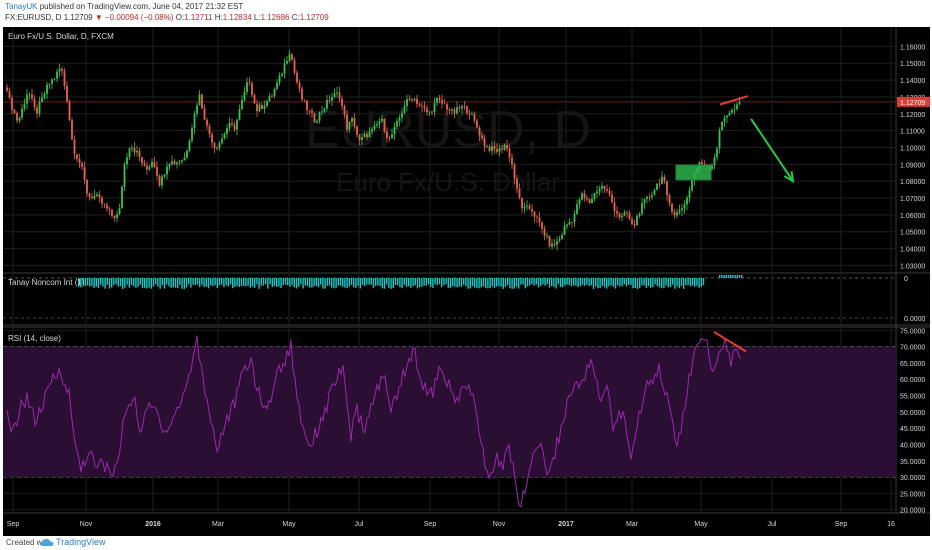  What do you see at coordinates (198, 17) in the screenshot?
I see `open-value: 1.12711` at bounding box center [198, 17].